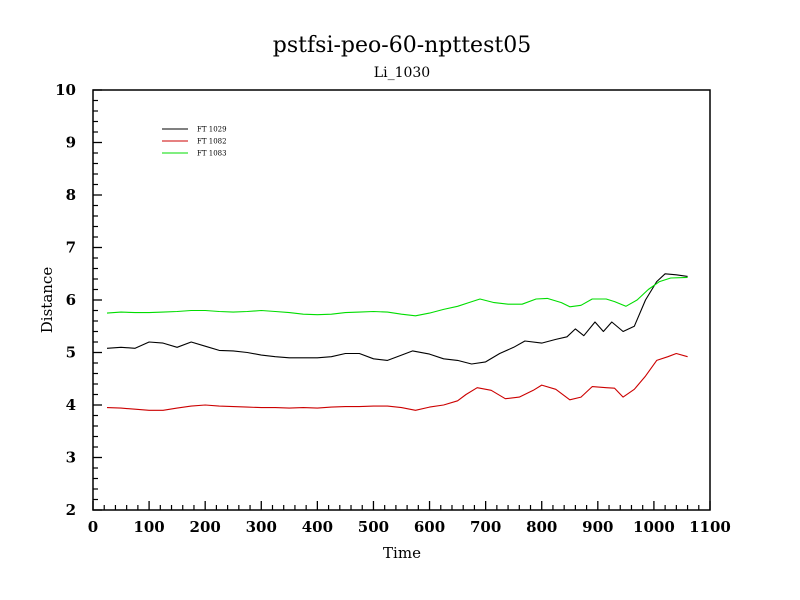 Image resolution: width=800 pixels, height=600 pixels. Describe the element at coordinates (212, 154) in the screenshot. I see `legend-entry: FT 1083` at that location.